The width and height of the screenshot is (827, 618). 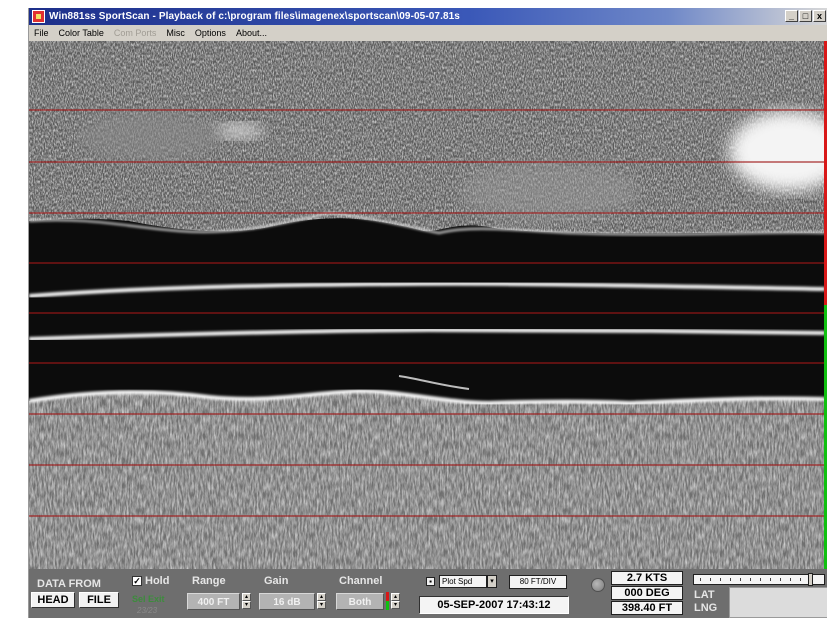 What do you see at coordinates (81, 33) in the screenshot?
I see `menu-color-table: Color Table` at bounding box center [81, 33].